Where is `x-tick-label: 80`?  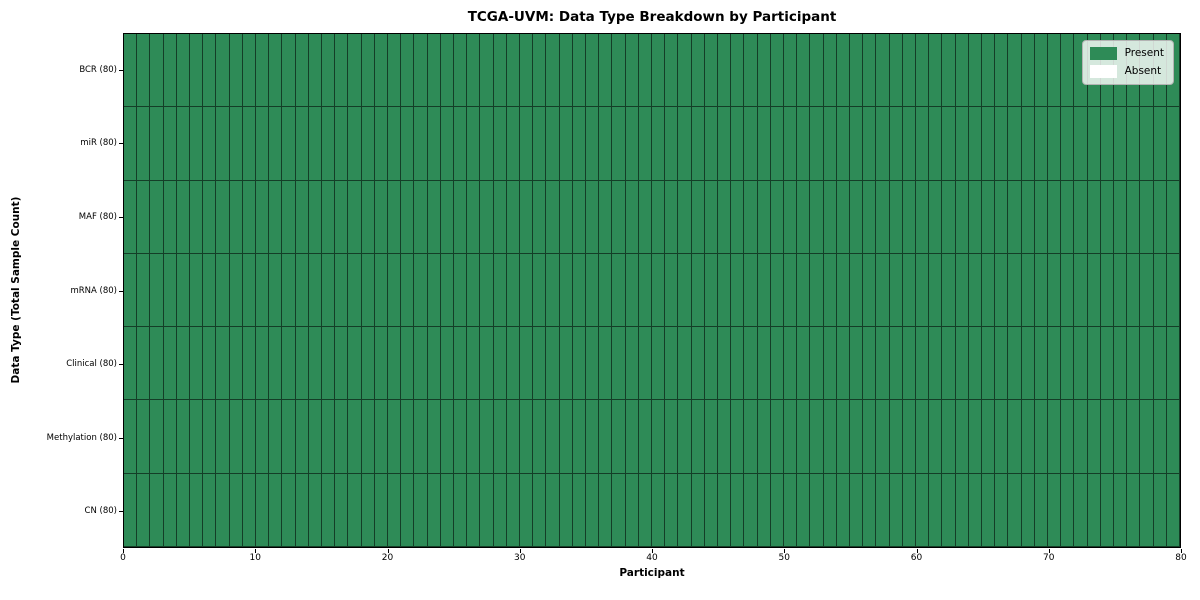
x-tick-label: 80 is located at coordinates (1181, 558).